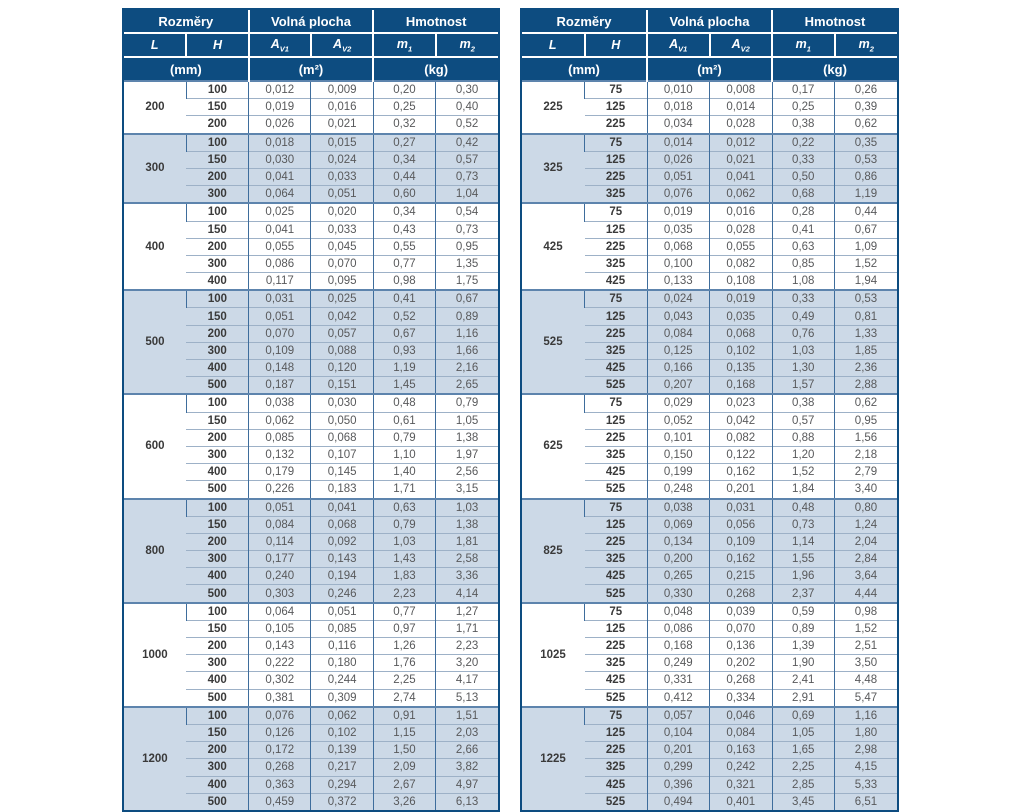  I want to click on column-L-label: L, so click(154, 45).